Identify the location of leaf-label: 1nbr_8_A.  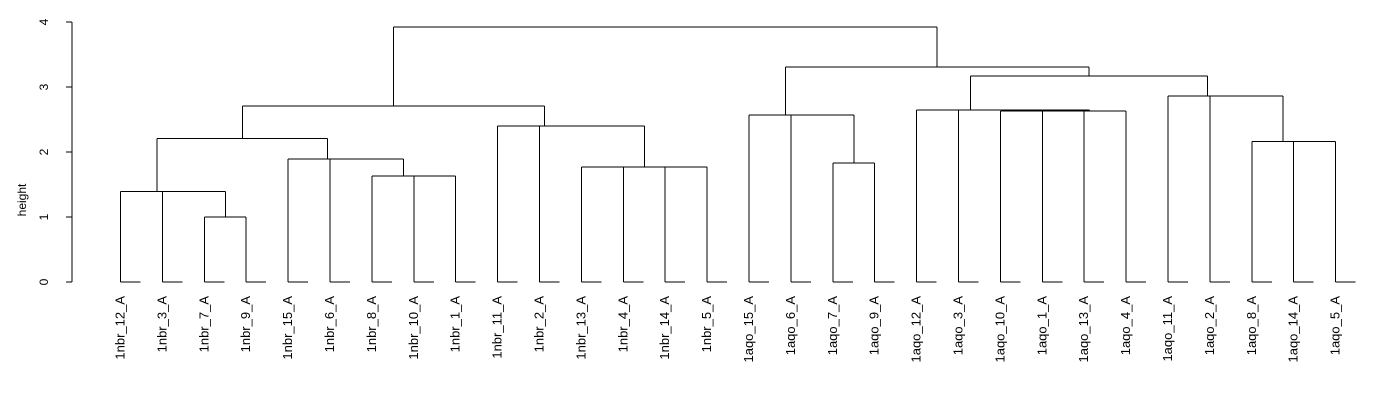
(371, 324).